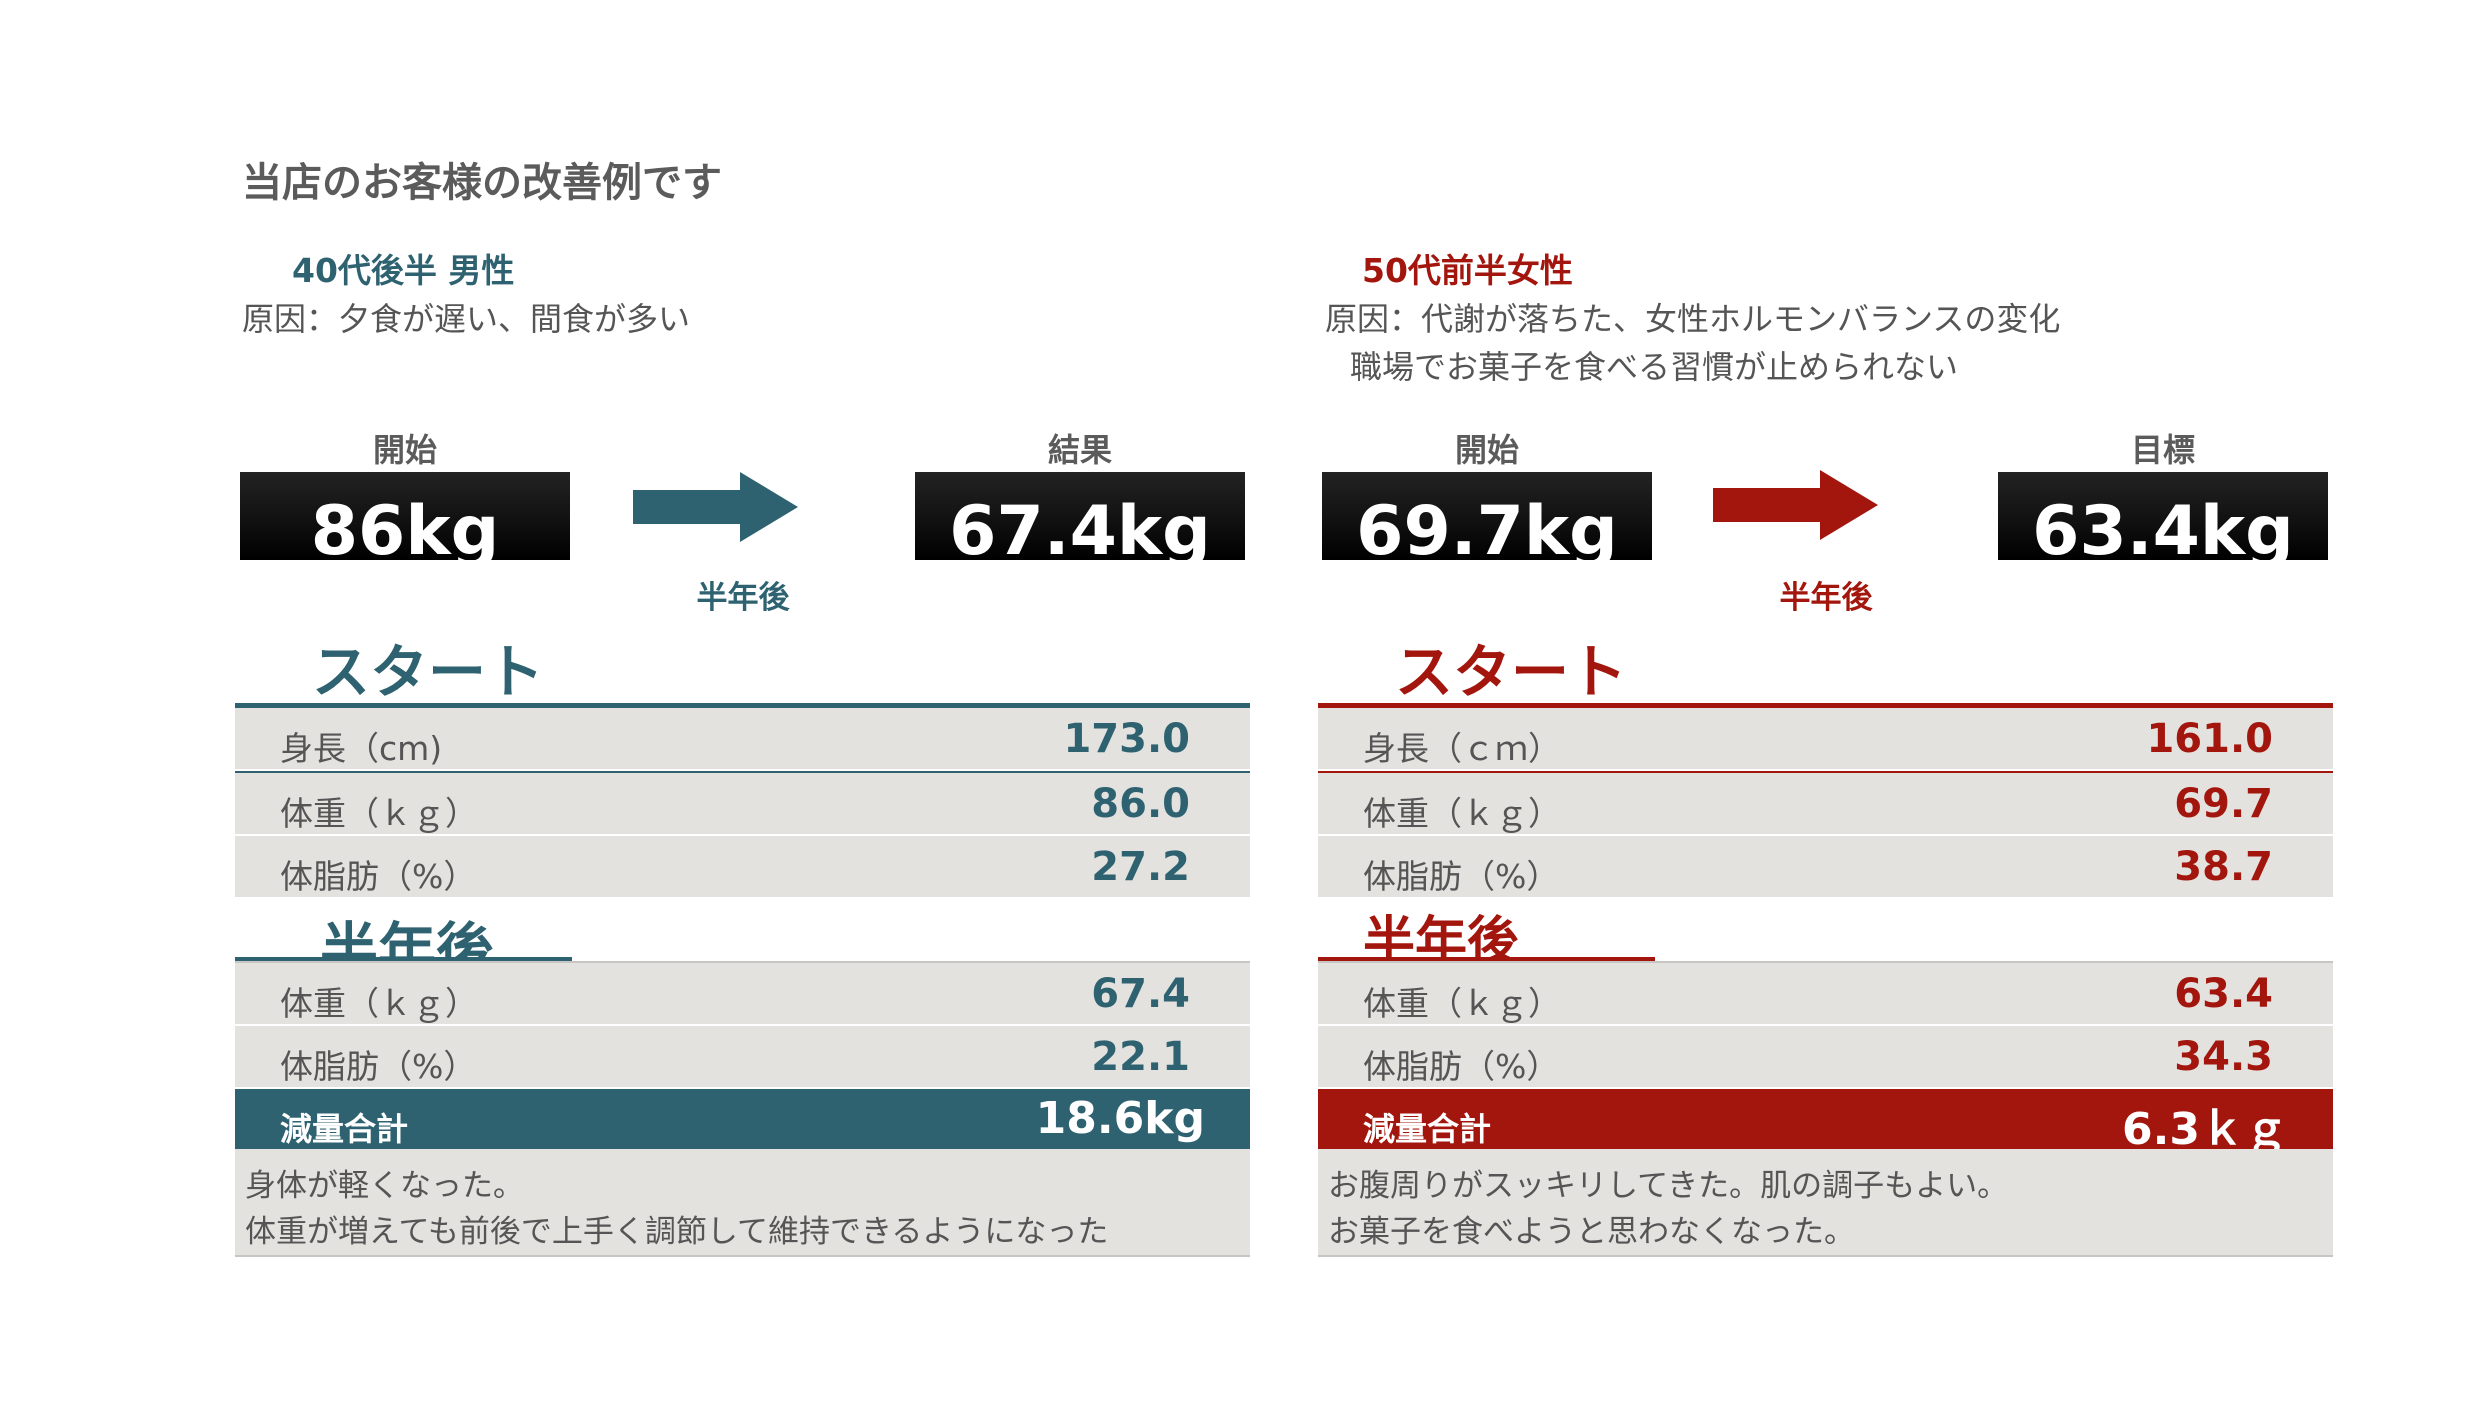  Describe the element at coordinates (1467, 270) in the screenshot. I see `right-segment: 50代前半女性` at that location.